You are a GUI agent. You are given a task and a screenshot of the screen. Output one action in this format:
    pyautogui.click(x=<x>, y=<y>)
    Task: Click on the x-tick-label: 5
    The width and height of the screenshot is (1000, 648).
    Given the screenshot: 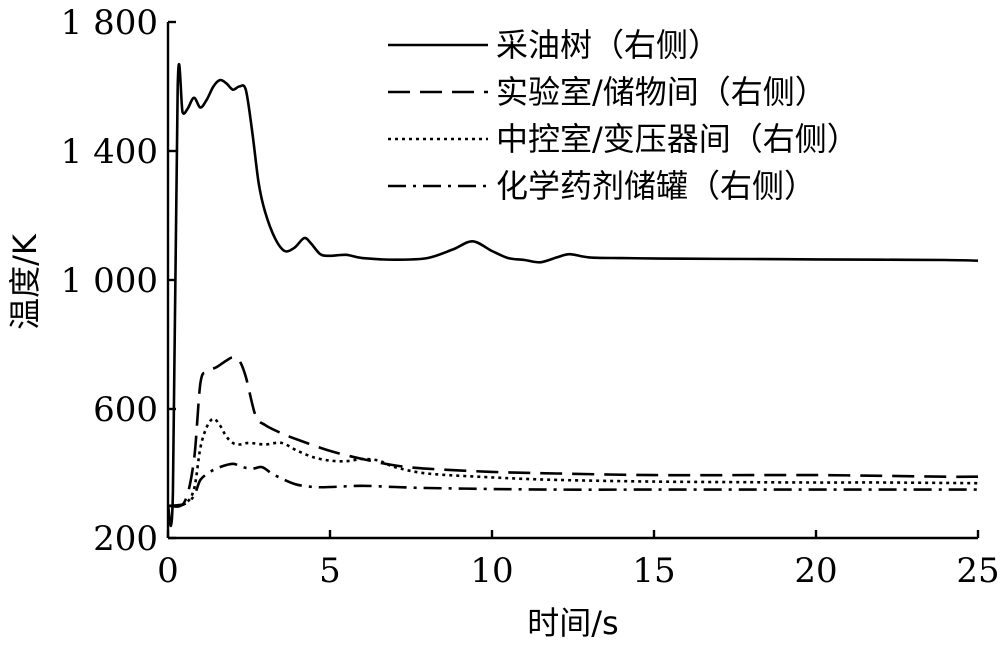 What is the action you would take?
    pyautogui.click(x=330, y=571)
    